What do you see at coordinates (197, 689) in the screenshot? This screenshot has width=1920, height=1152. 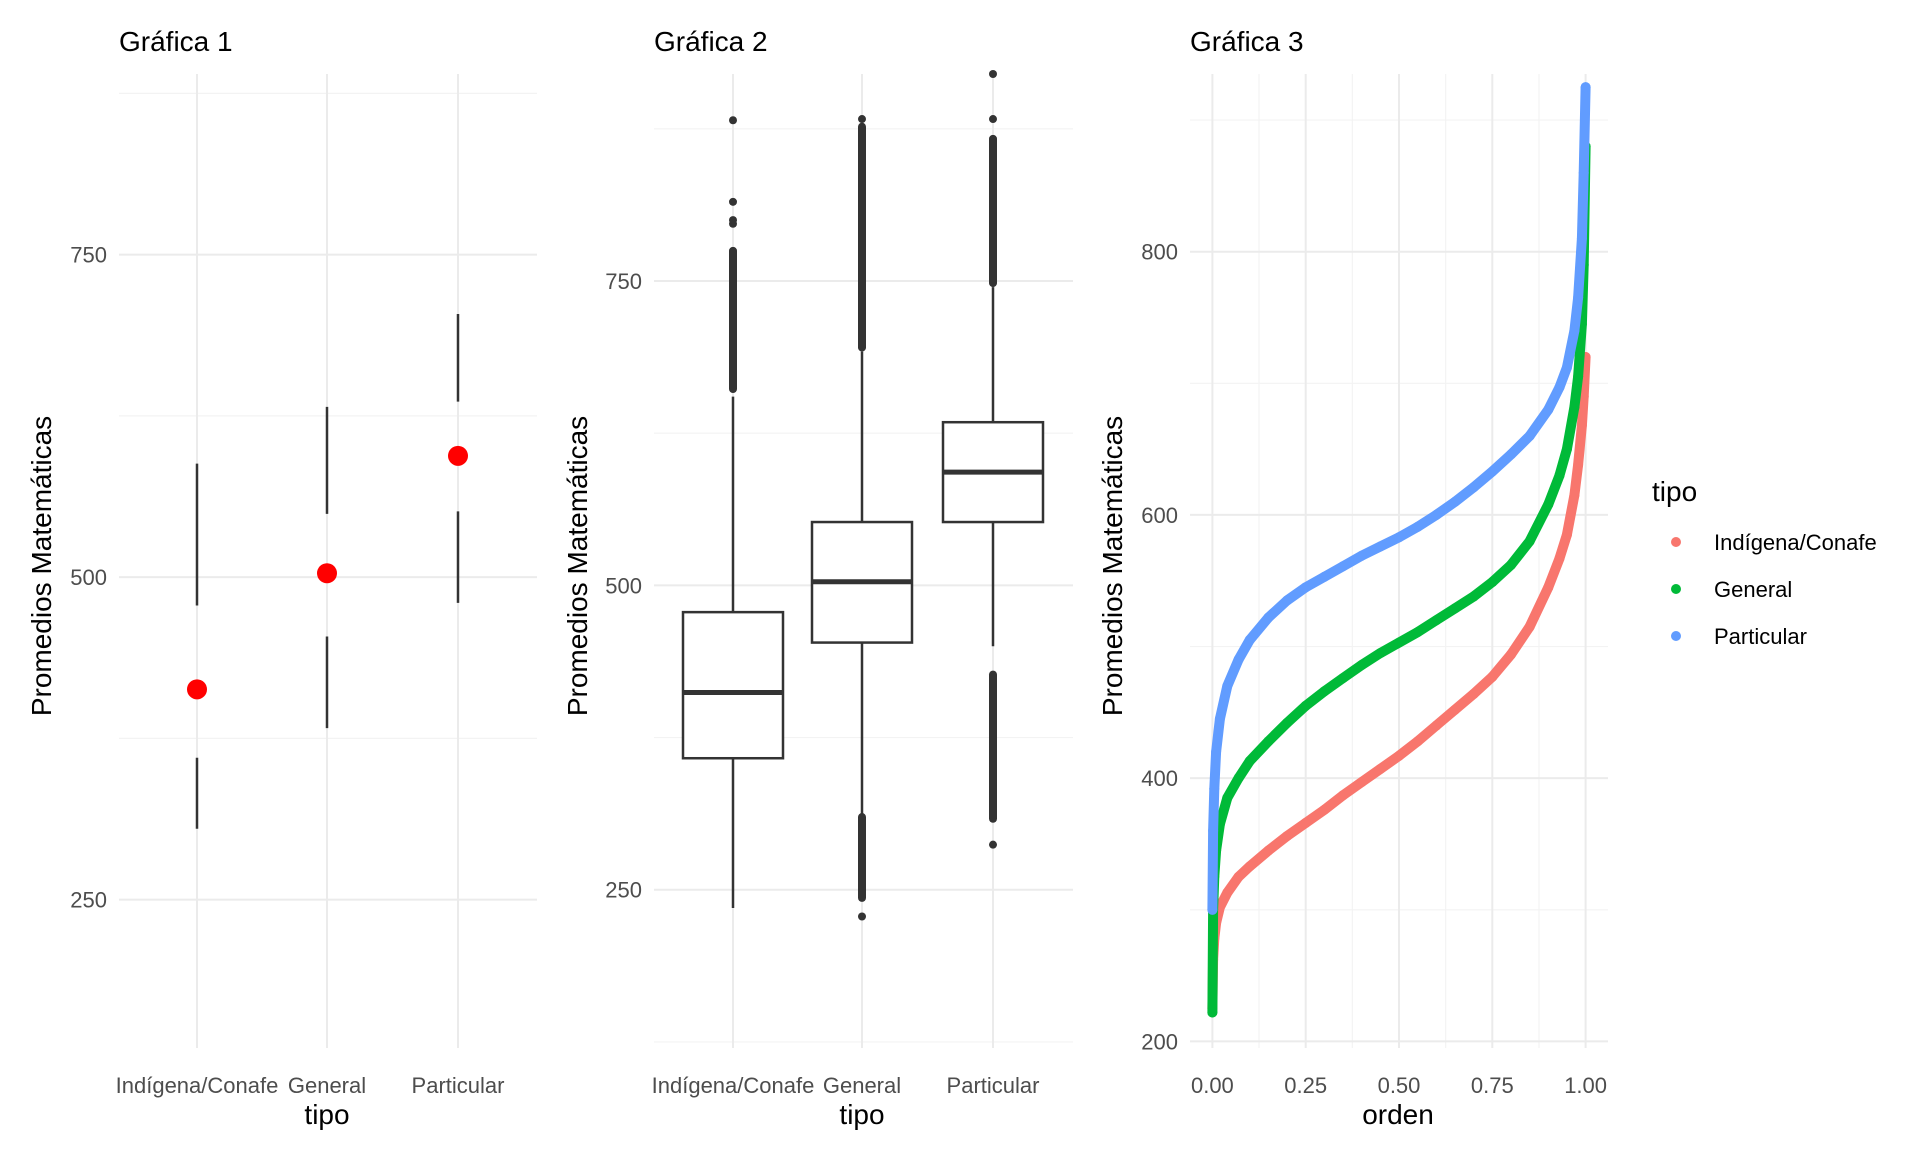 I see `grafica-1-mean-point-indigena-conafe` at bounding box center [197, 689].